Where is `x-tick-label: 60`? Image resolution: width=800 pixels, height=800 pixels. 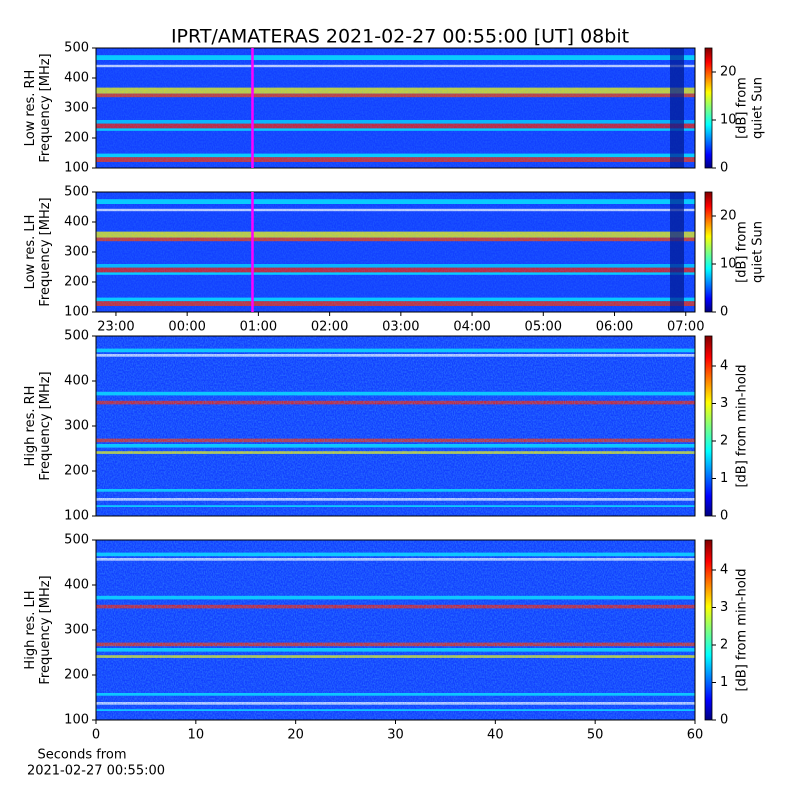 x-tick-label: 60 is located at coordinates (695, 735).